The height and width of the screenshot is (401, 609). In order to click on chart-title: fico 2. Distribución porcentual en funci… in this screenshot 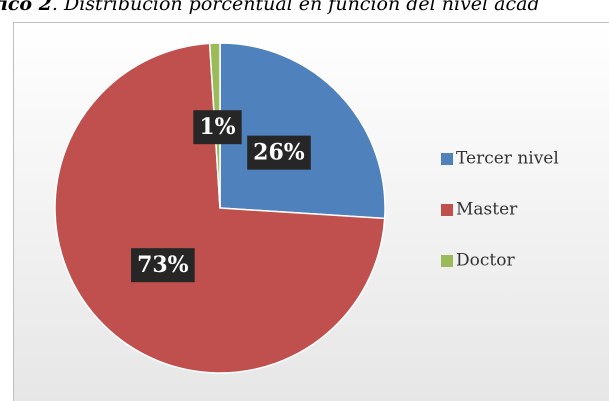, I will do `click(270, 7)`.